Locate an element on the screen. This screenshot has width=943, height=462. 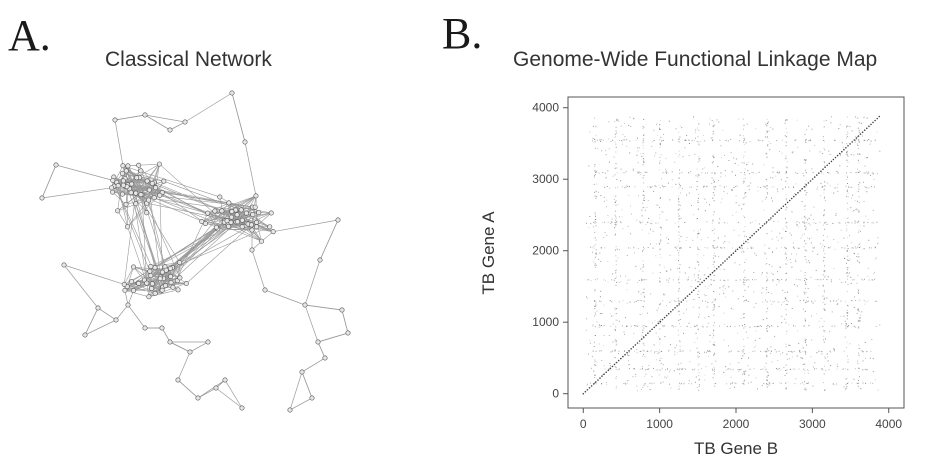
network-edge is located at coordinates (122, 312).